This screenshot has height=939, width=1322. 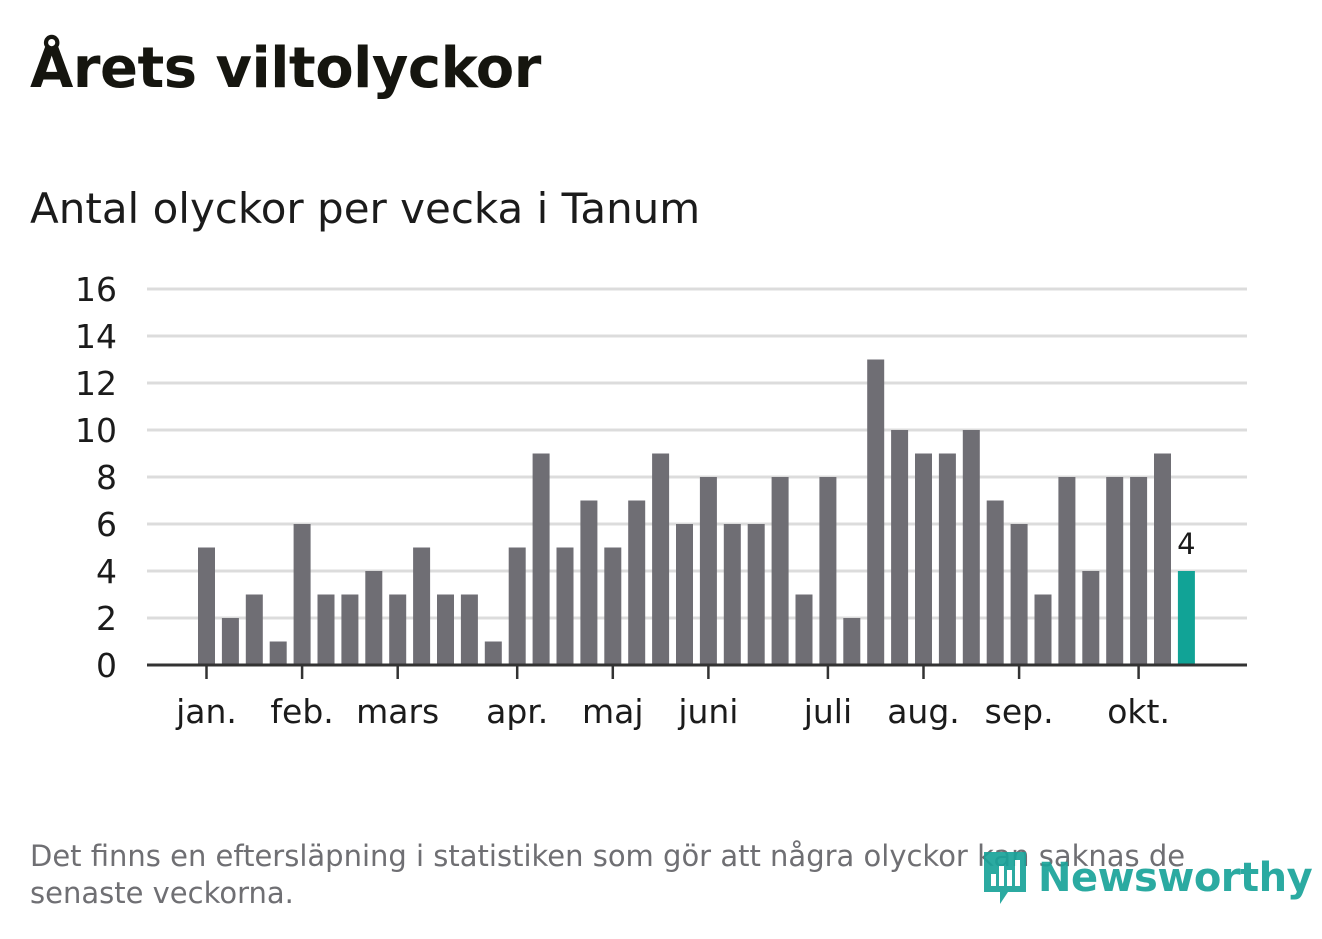 I want to click on x-tick-label: feb., so click(x=301, y=711).